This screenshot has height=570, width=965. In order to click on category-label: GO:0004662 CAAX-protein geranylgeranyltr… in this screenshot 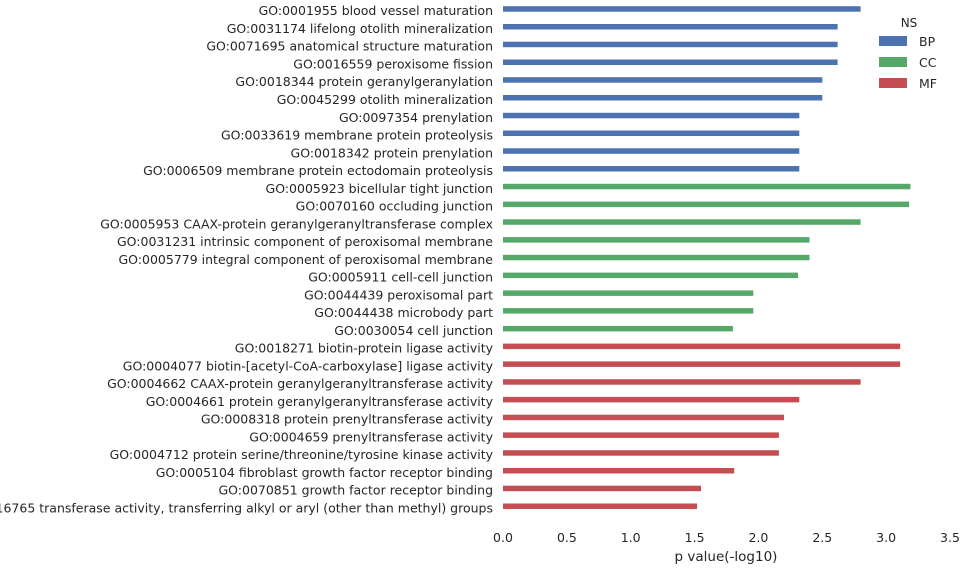, I will do `click(300, 383)`.